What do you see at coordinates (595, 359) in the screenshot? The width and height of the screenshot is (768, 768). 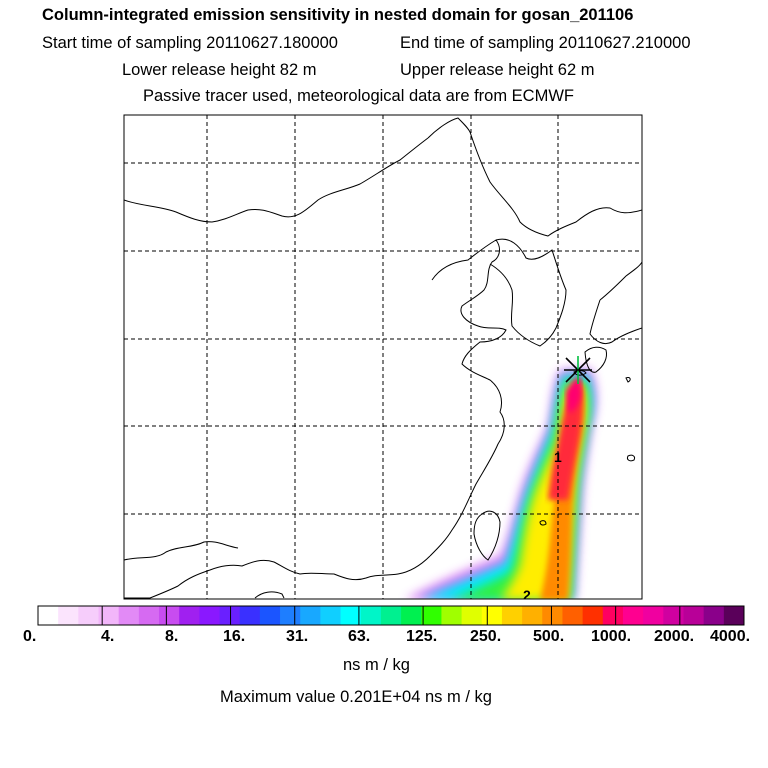 I see `coastline-kyushu` at bounding box center [595, 359].